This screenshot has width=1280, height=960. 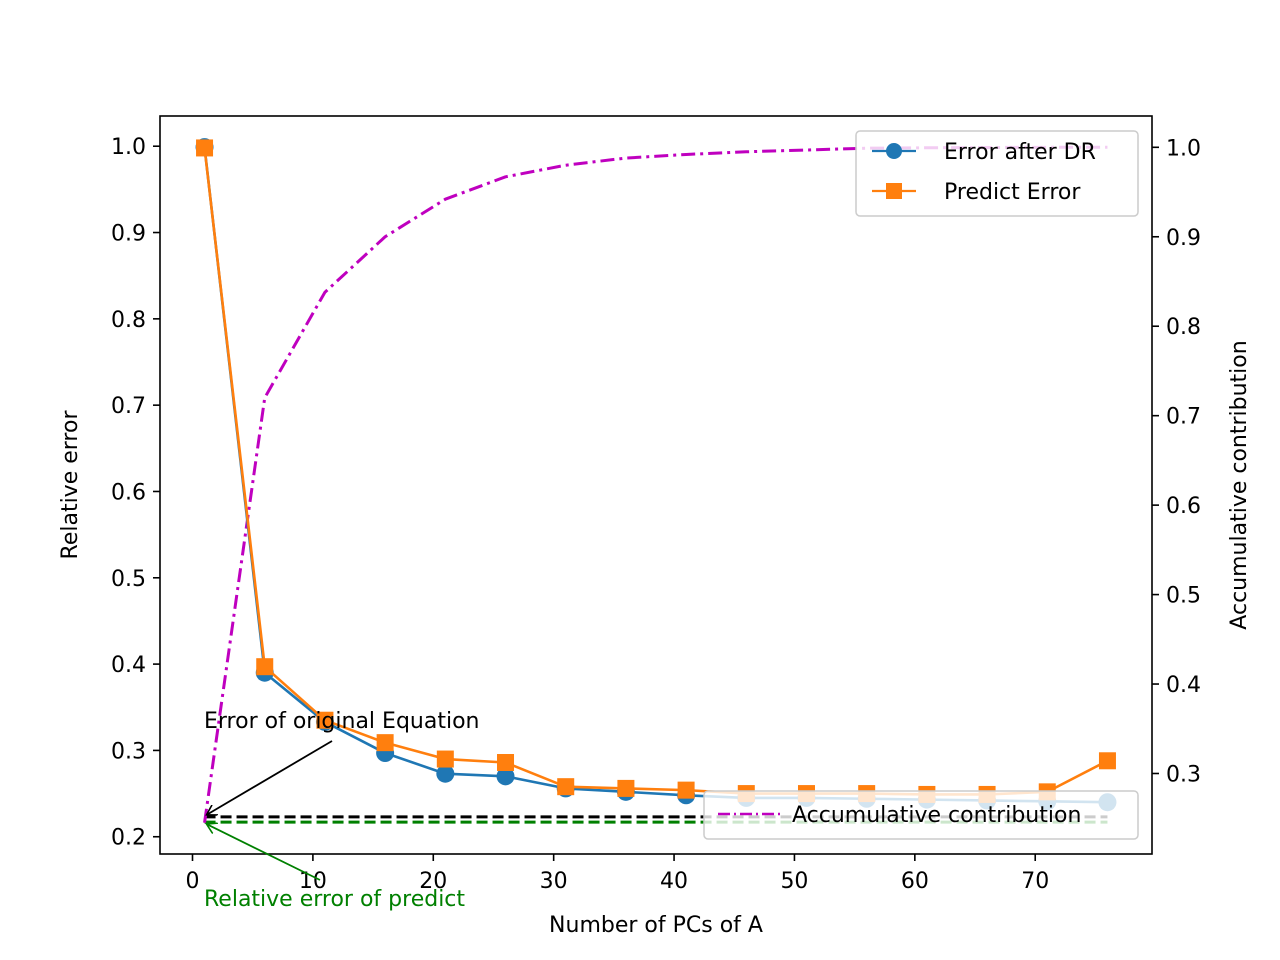 I want to click on x-tick-label: 60, so click(x=915, y=881).